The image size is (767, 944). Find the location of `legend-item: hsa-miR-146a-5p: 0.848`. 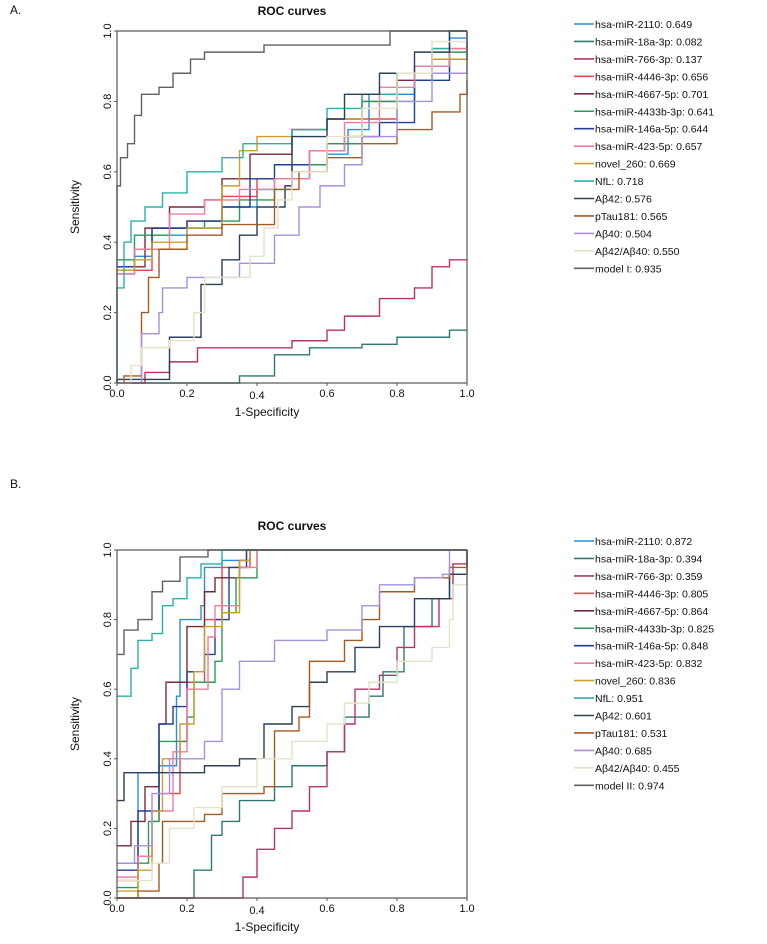

legend-item: hsa-miR-146a-5p: 0.848 is located at coordinates (641, 647).